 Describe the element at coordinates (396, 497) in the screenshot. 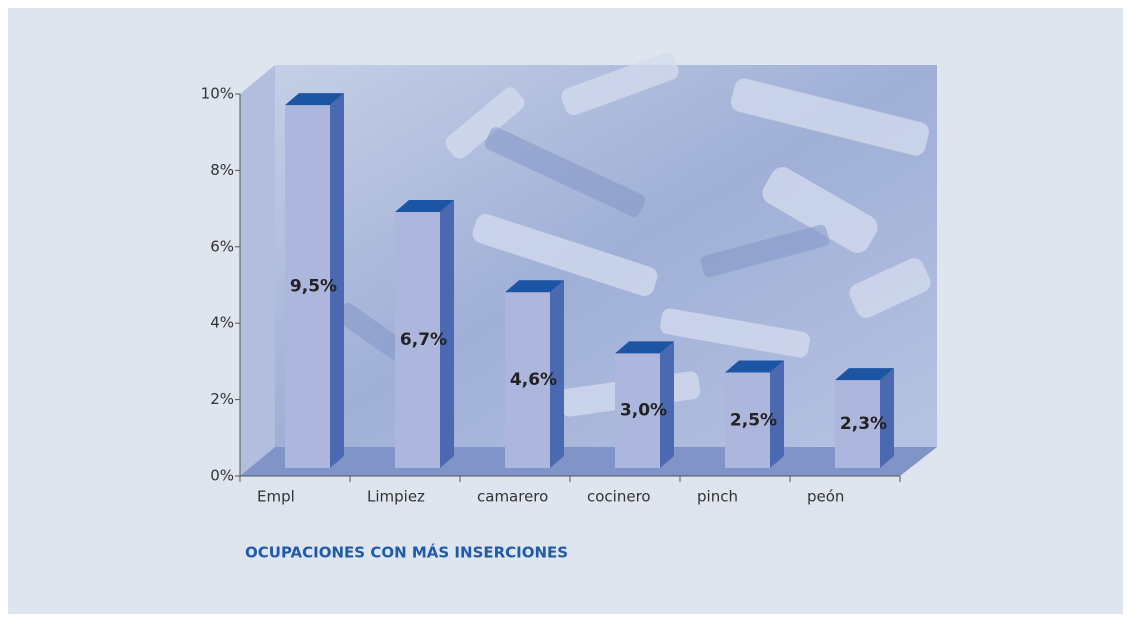

I see `x-tick-label: Limpiez` at that location.